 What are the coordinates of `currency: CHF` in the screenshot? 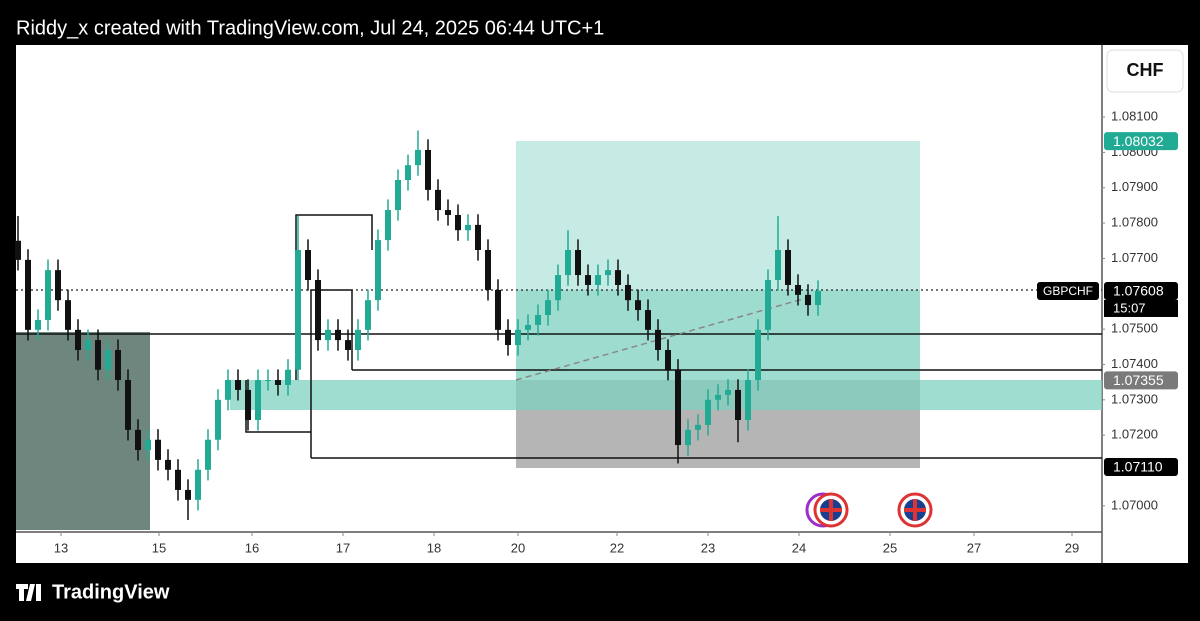 It's located at (1145, 70).